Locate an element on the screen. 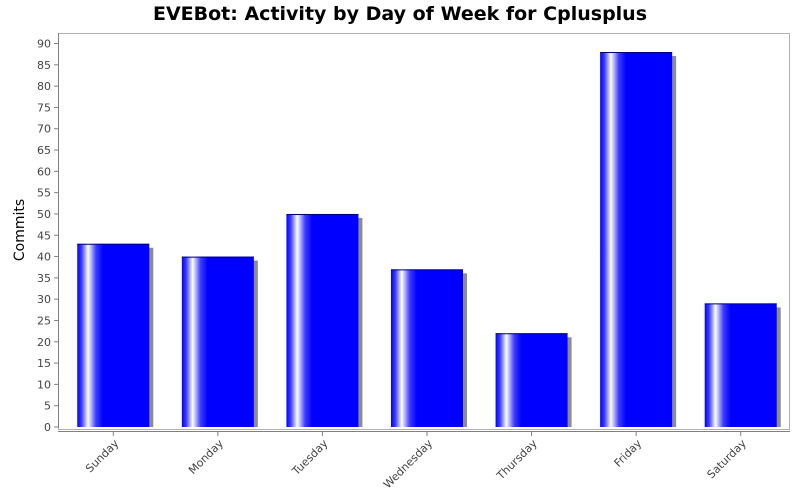 The height and width of the screenshot is (500, 800). y-tick-label: 15 is located at coordinates (44, 363).